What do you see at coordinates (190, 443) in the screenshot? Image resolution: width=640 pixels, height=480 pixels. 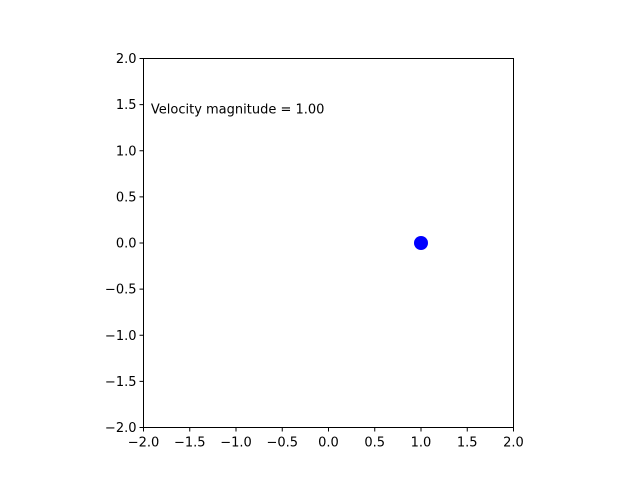 I see `x-tick-label: −1.5` at bounding box center [190, 443].